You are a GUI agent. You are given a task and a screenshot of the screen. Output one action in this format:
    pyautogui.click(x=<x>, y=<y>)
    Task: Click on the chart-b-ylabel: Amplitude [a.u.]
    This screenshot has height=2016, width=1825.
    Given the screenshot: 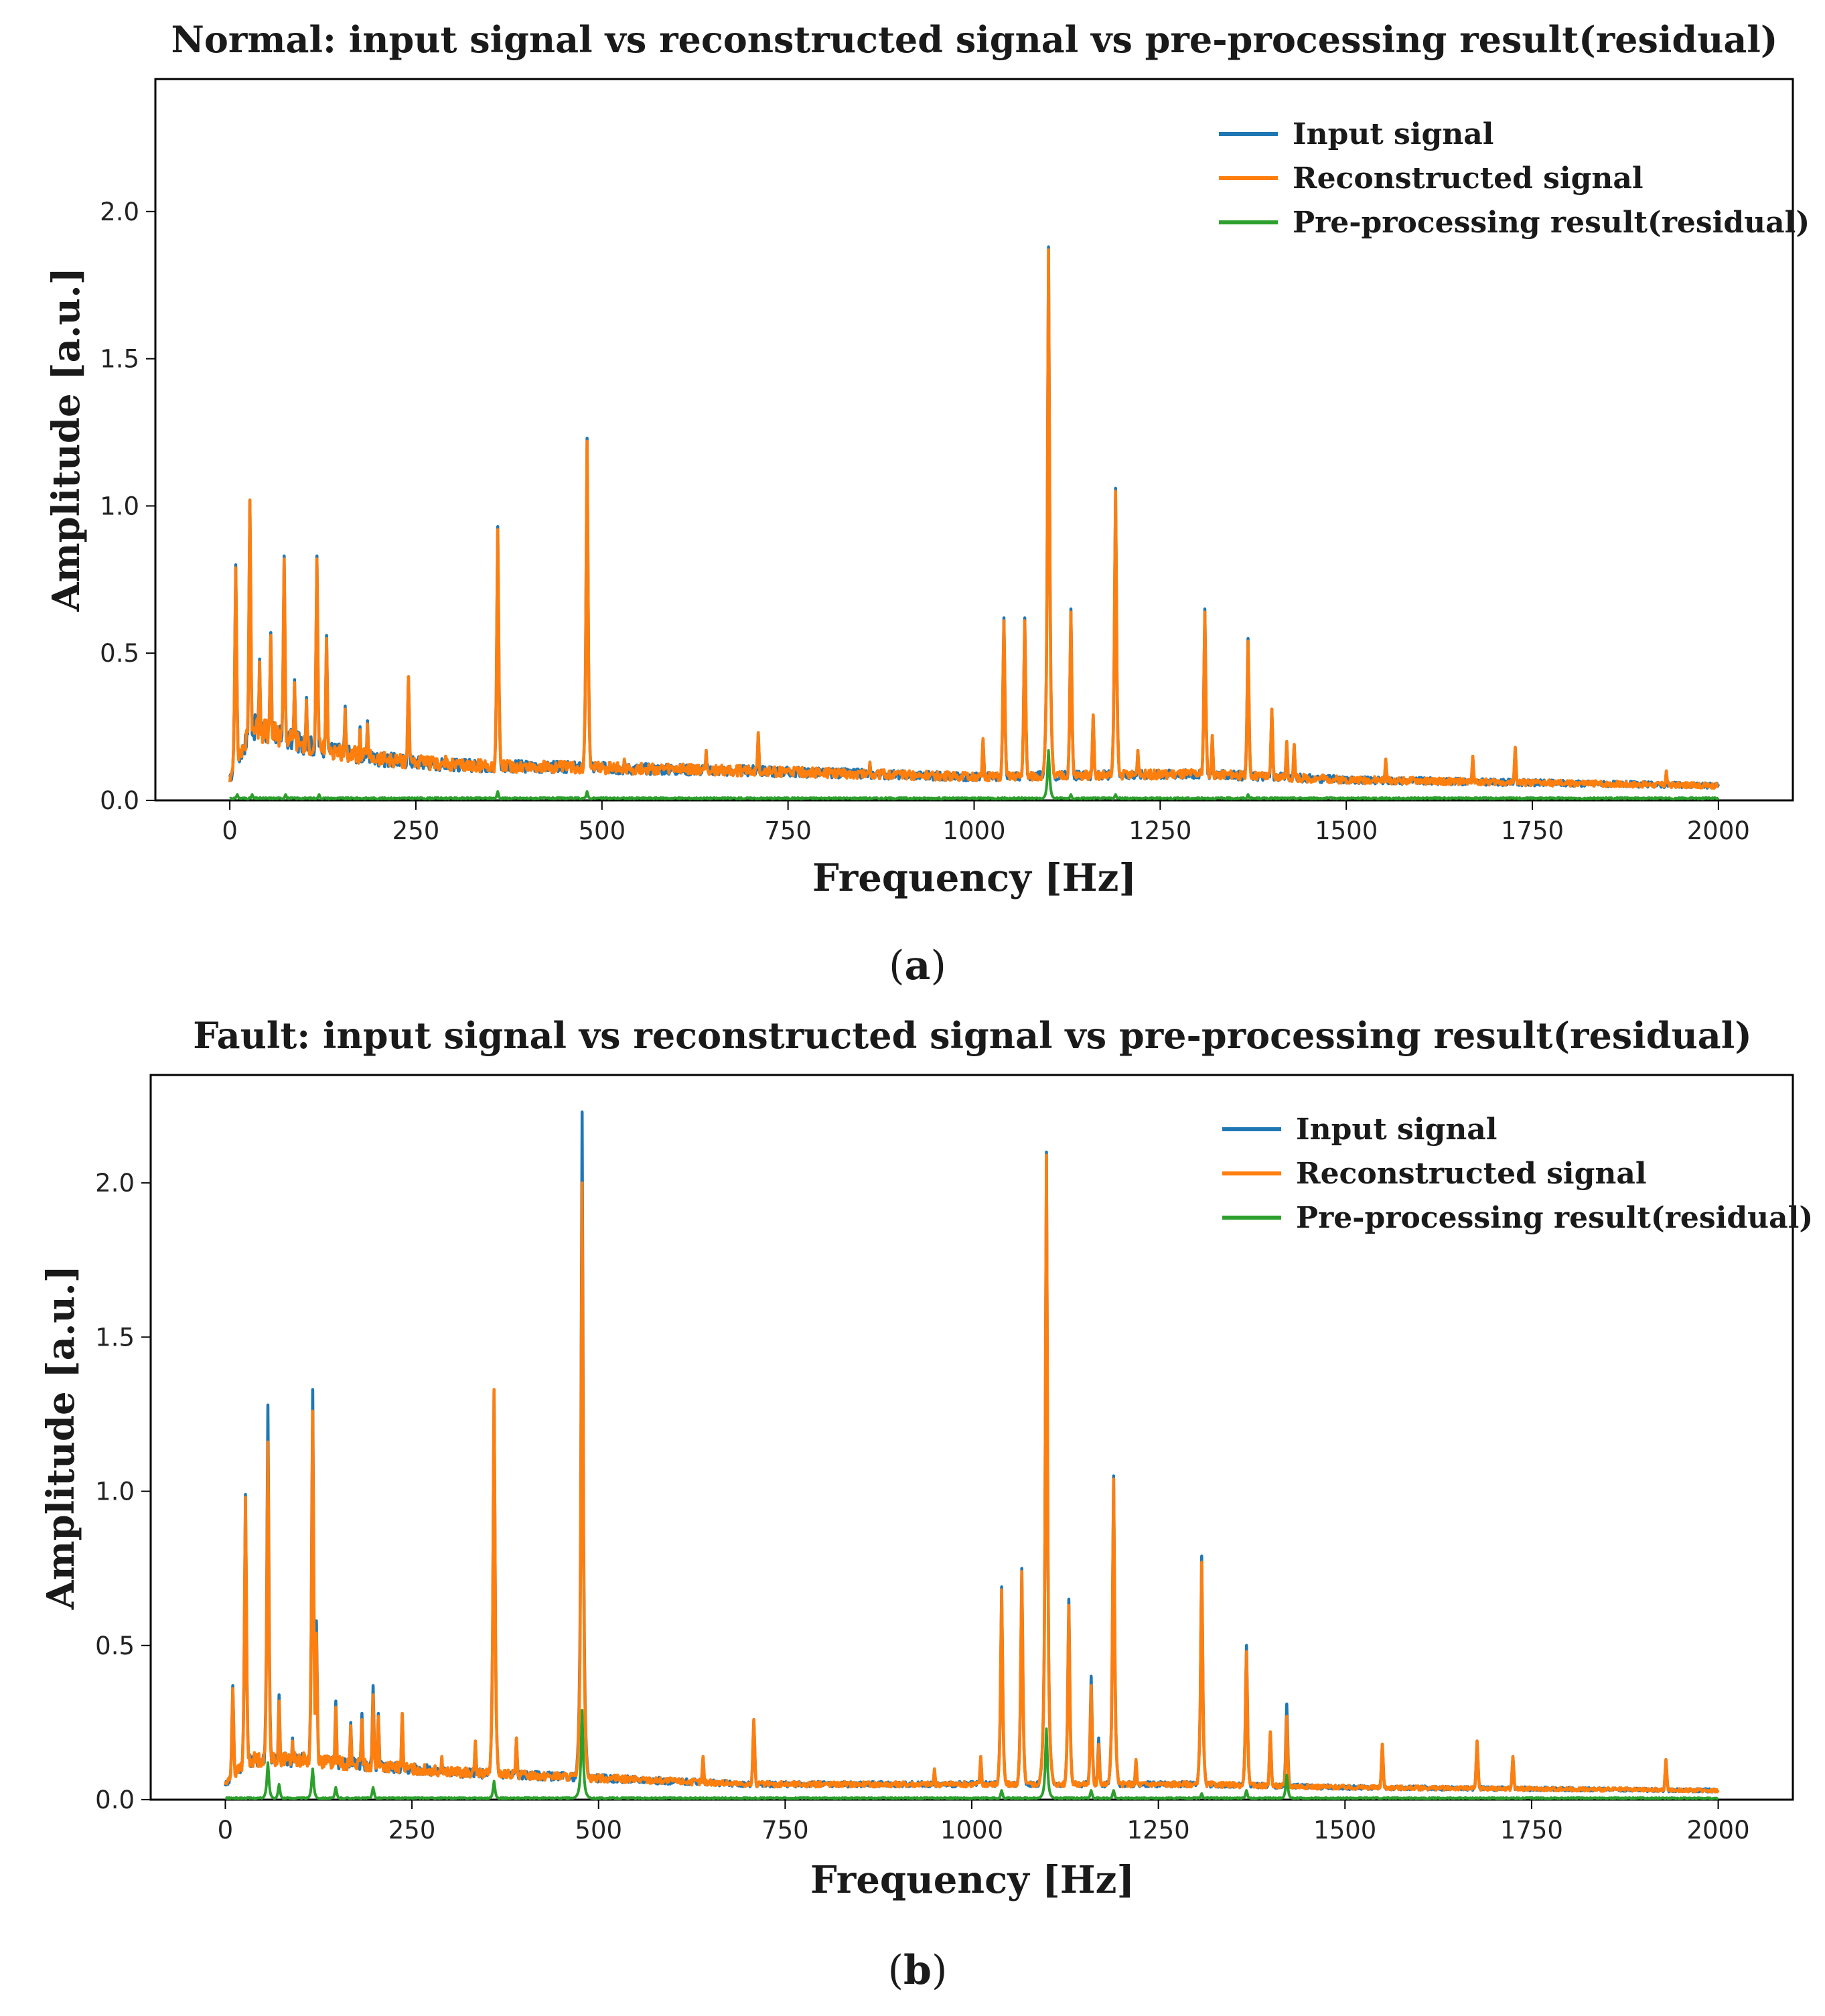 What is the action you would take?
    pyautogui.click(x=61, y=1438)
    